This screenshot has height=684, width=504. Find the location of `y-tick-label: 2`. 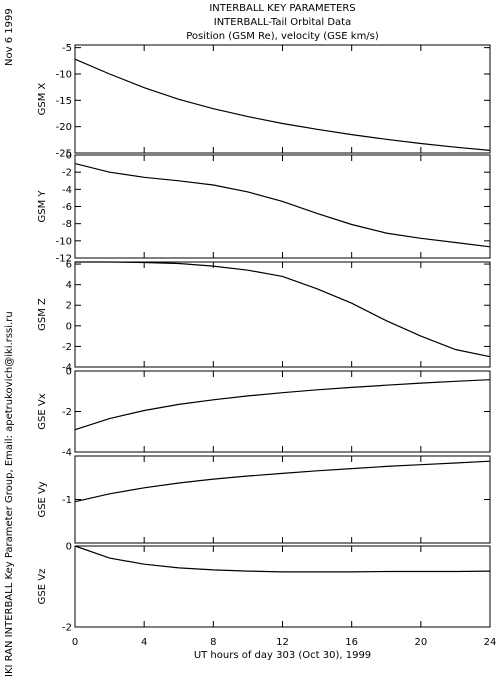

y-tick-label: 2 is located at coordinates (69, 306).